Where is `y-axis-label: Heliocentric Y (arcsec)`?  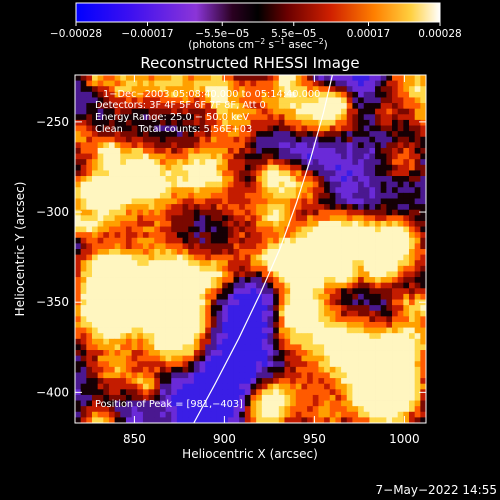
y-axis-label: Heliocentric Y (arcsec) is located at coordinates (20, 249).